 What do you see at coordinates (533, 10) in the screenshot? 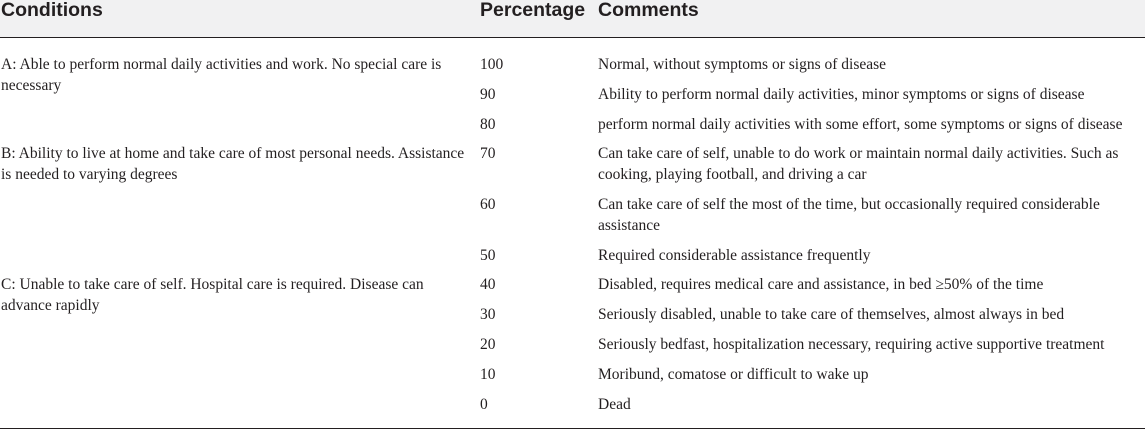
I see `header-percentage: Percentage` at bounding box center [533, 10].